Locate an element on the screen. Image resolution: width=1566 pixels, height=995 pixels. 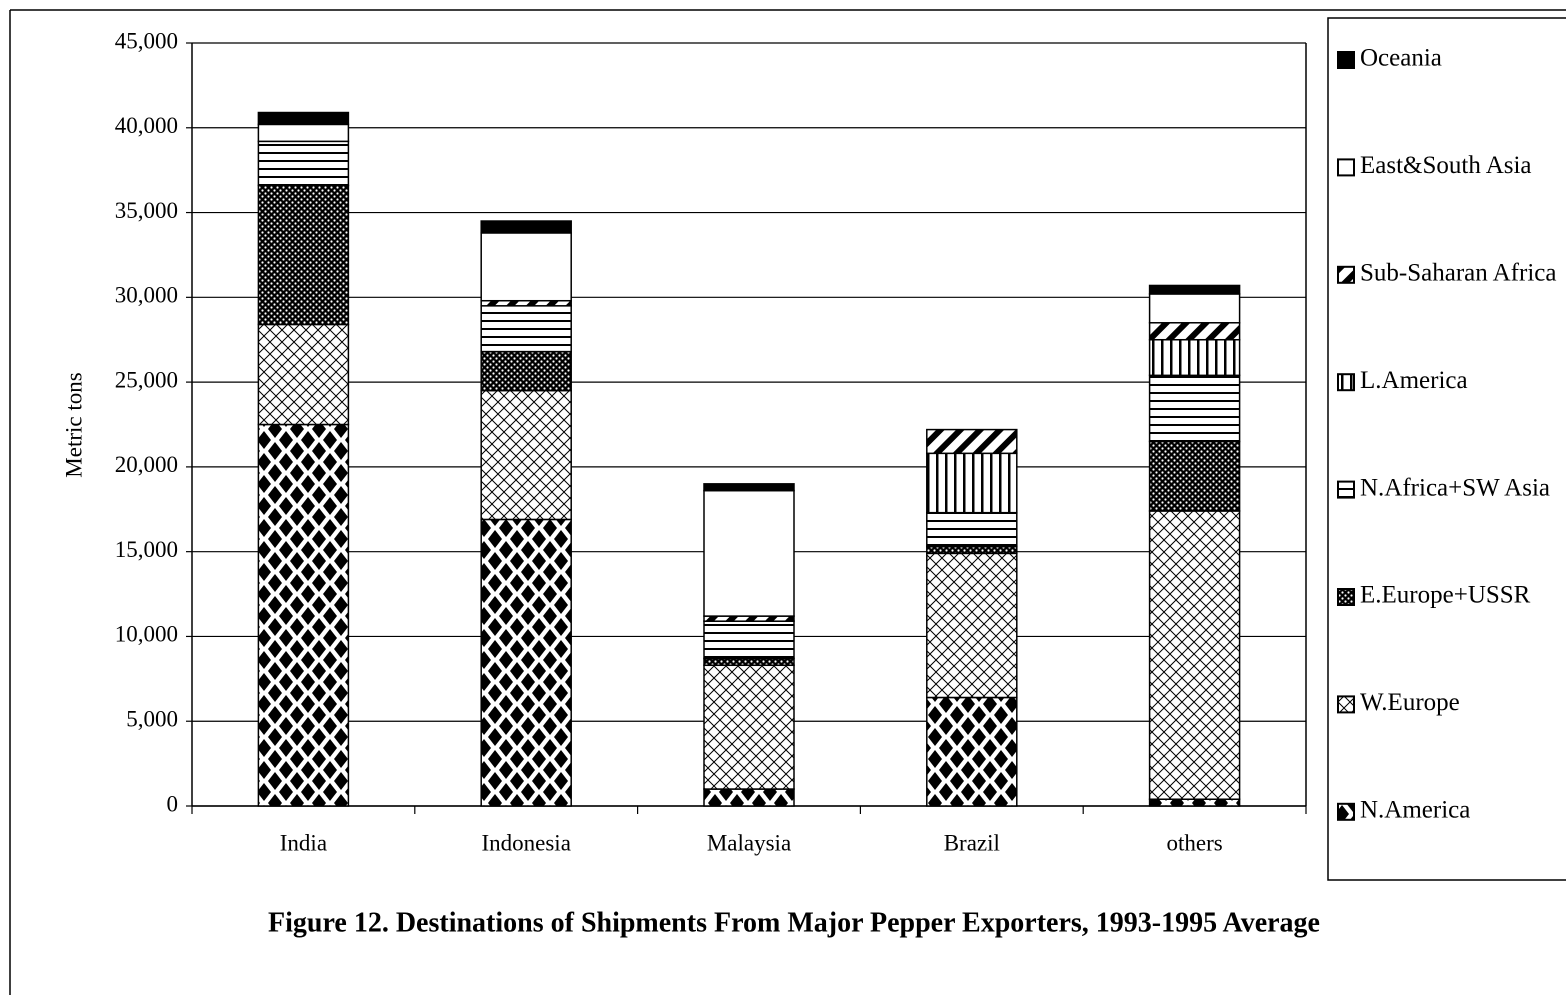
y-tick-label: 30,000 is located at coordinates (146, 295).